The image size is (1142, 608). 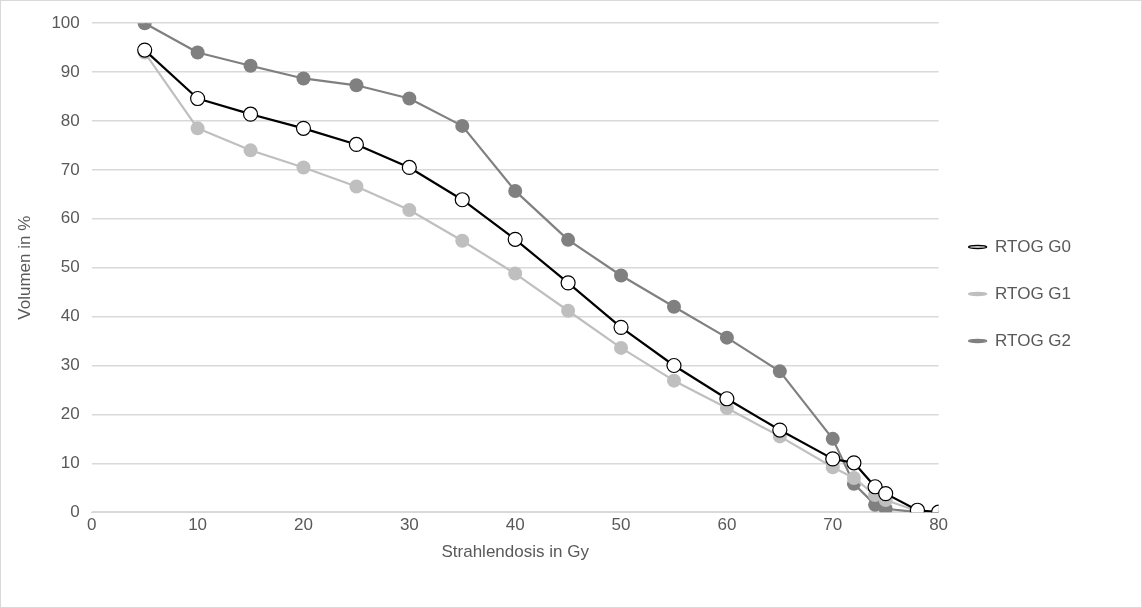 I want to click on y-tick-label: 10, so click(x=70, y=462).